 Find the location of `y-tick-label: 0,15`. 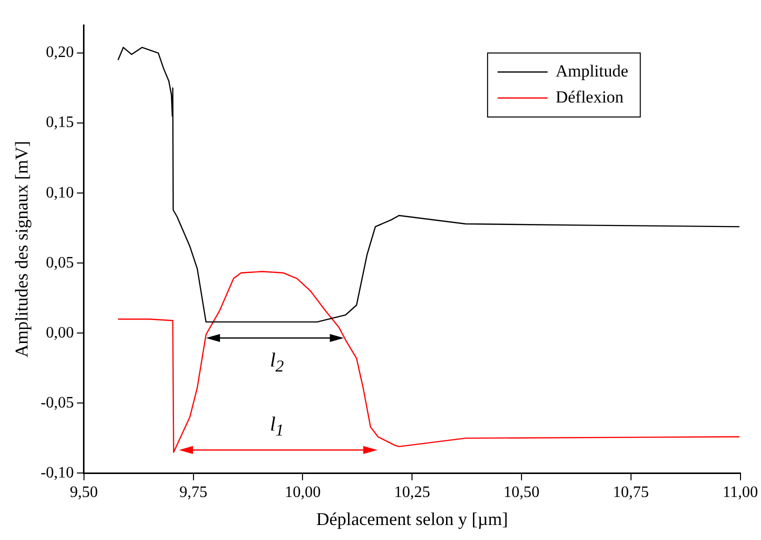

y-tick-label: 0,15 is located at coordinates (60, 123).